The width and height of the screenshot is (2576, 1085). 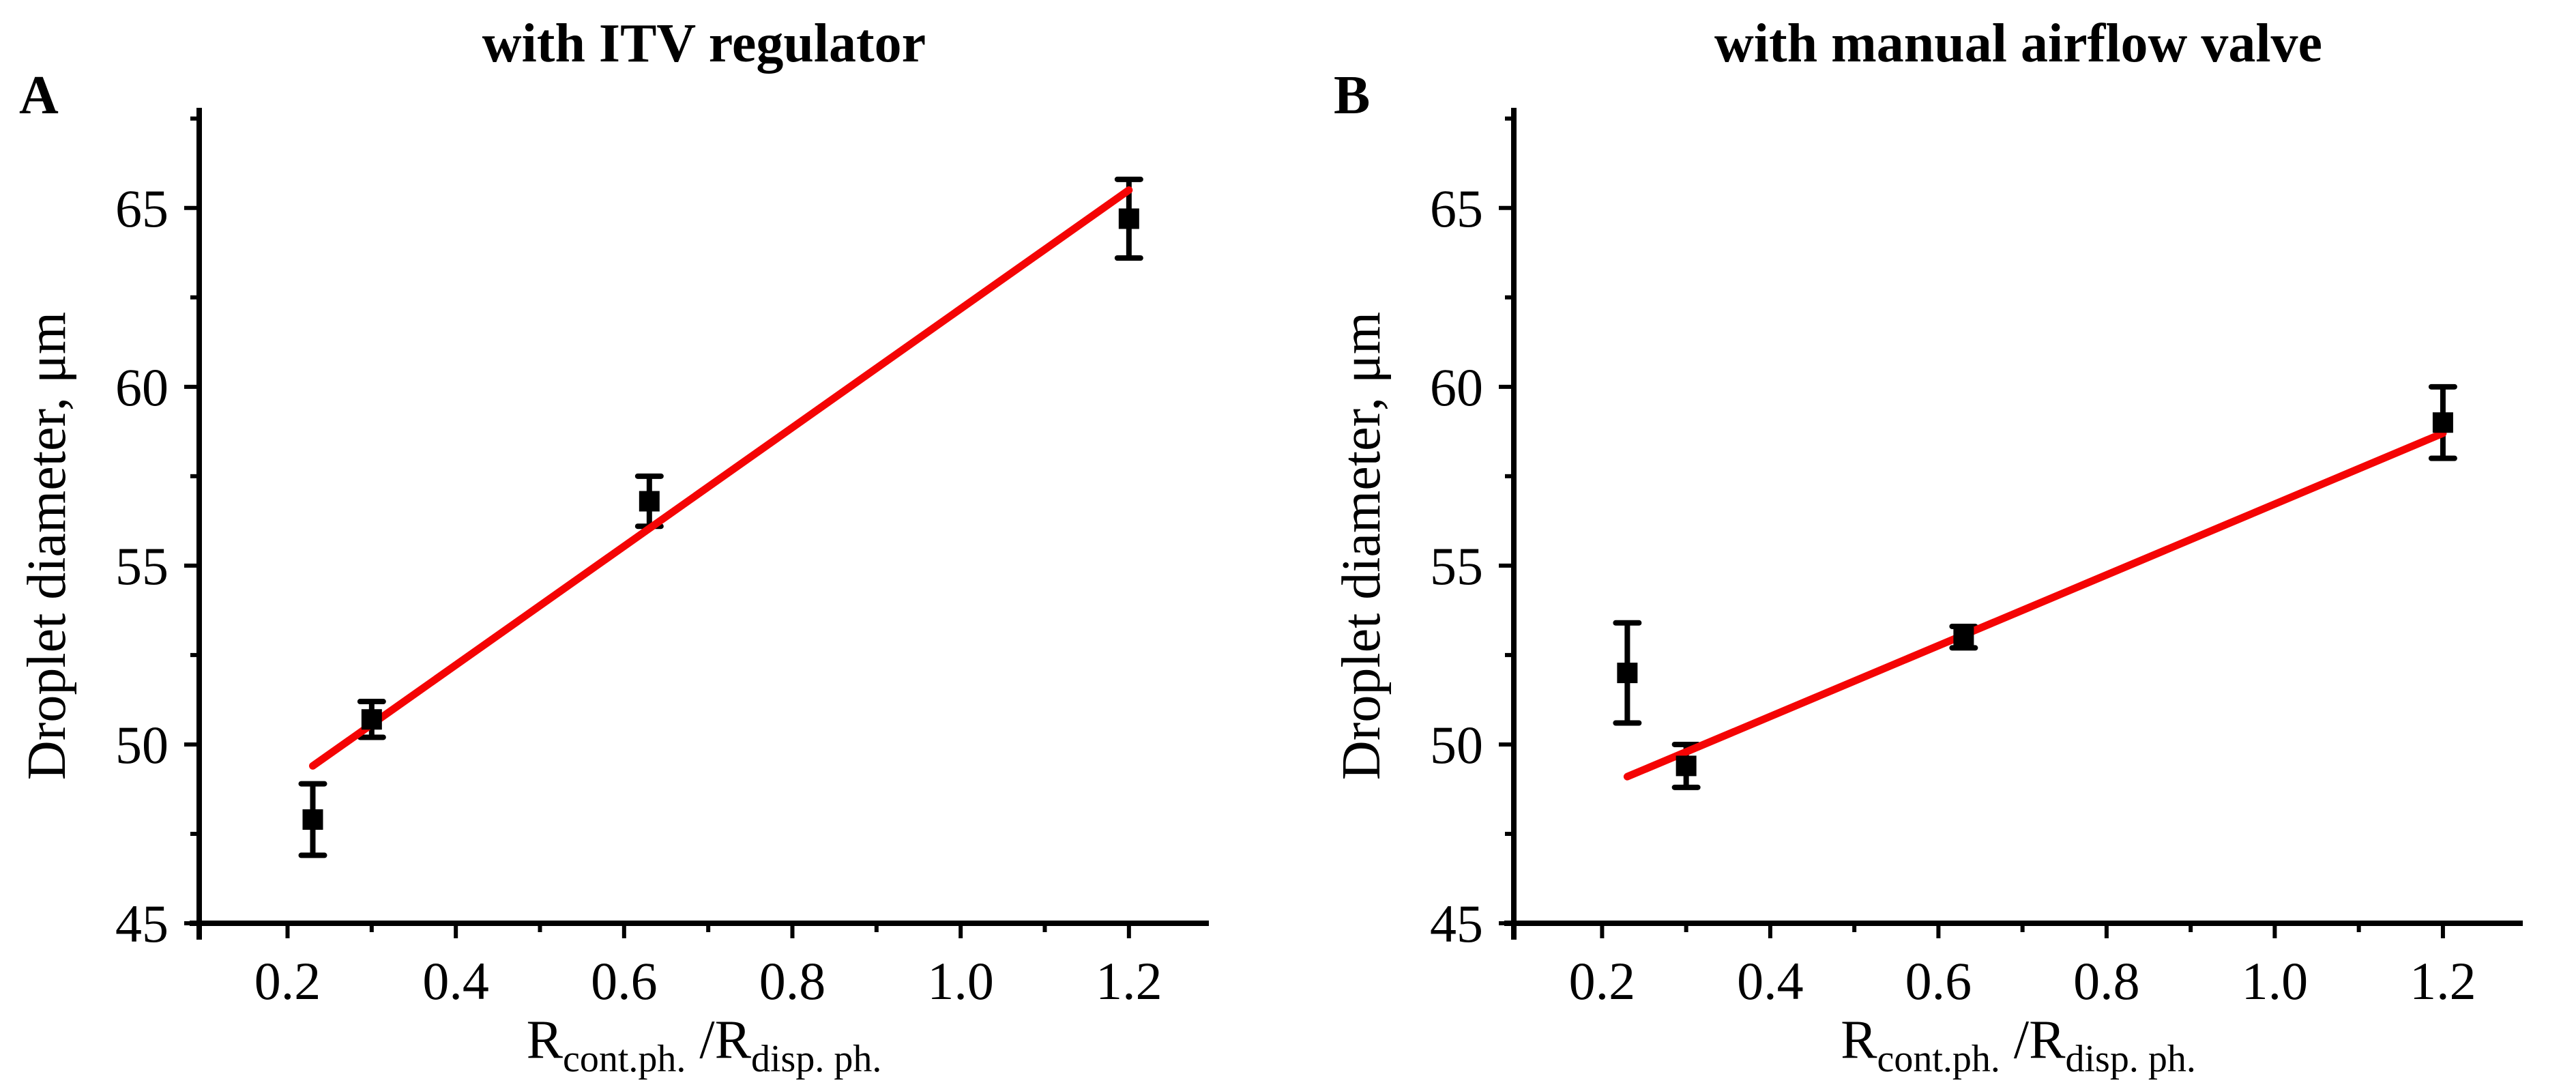 What do you see at coordinates (2018, 44) in the screenshot?
I see `panel-title: with manual airflow valve` at bounding box center [2018, 44].